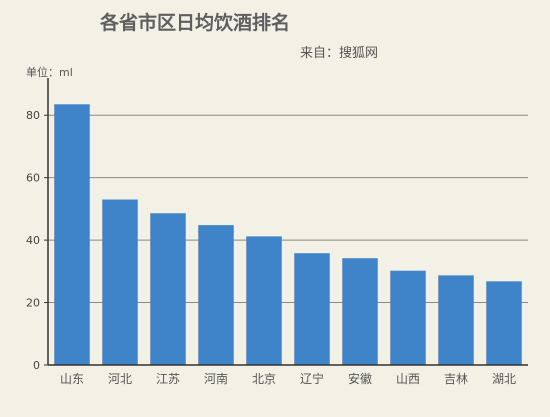  What do you see at coordinates (72, 235) in the screenshot?
I see `bar-山东` at bounding box center [72, 235].